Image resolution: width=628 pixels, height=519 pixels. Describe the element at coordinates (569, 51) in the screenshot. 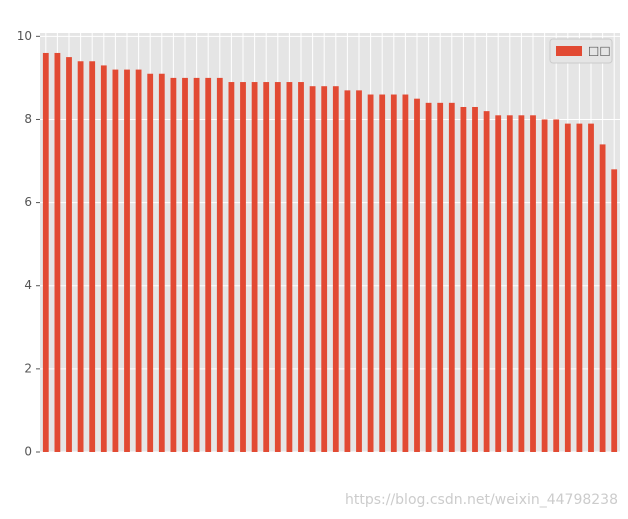

I see `legend-swatch` at that location.